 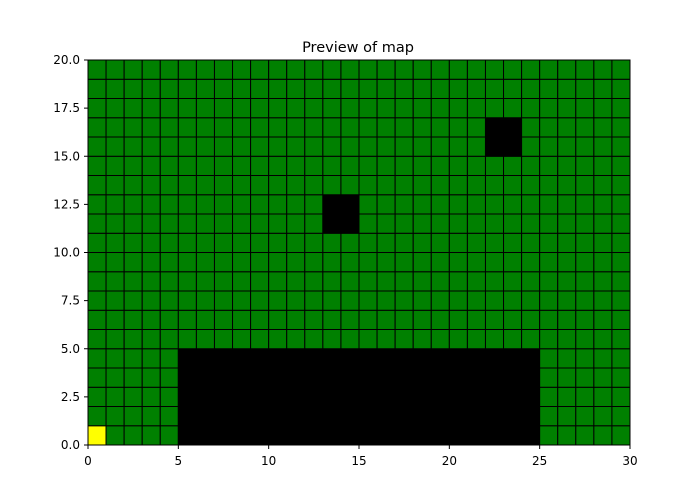 I want to click on y-tick-label: 2.5, so click(x=70, y=397).